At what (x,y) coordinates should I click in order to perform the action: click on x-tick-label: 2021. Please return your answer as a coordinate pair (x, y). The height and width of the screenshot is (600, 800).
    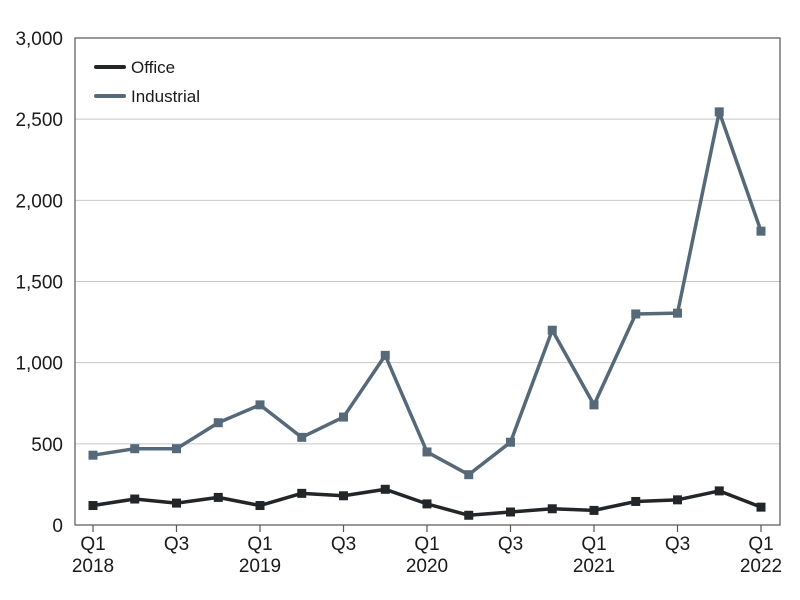
    Looking at the image, I should click on (594, 566).